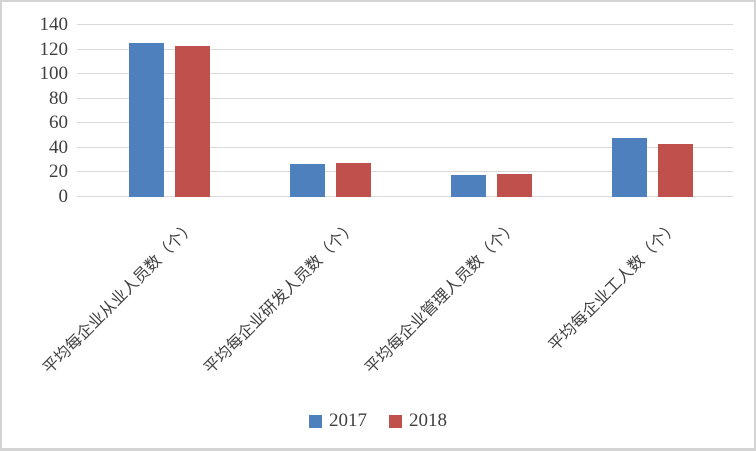  I want to click on legend-item-2018: 2018, so click(418, 421).